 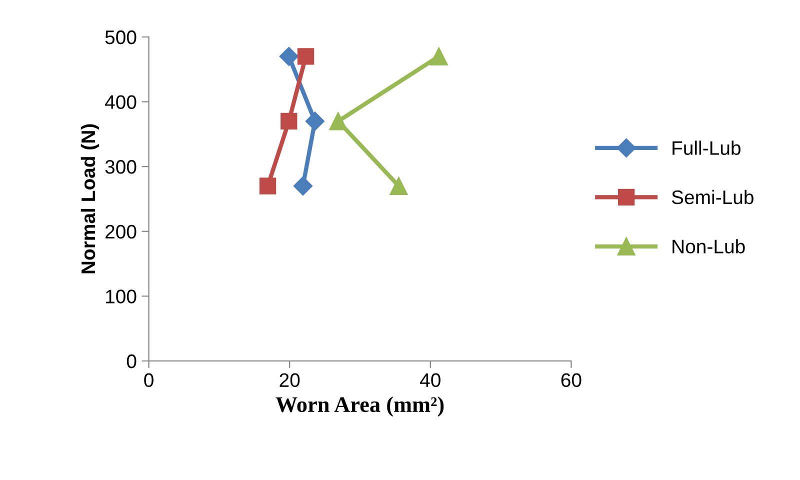 I want to click on legend-label: Semi-Lub, so click(x=713, y=197).